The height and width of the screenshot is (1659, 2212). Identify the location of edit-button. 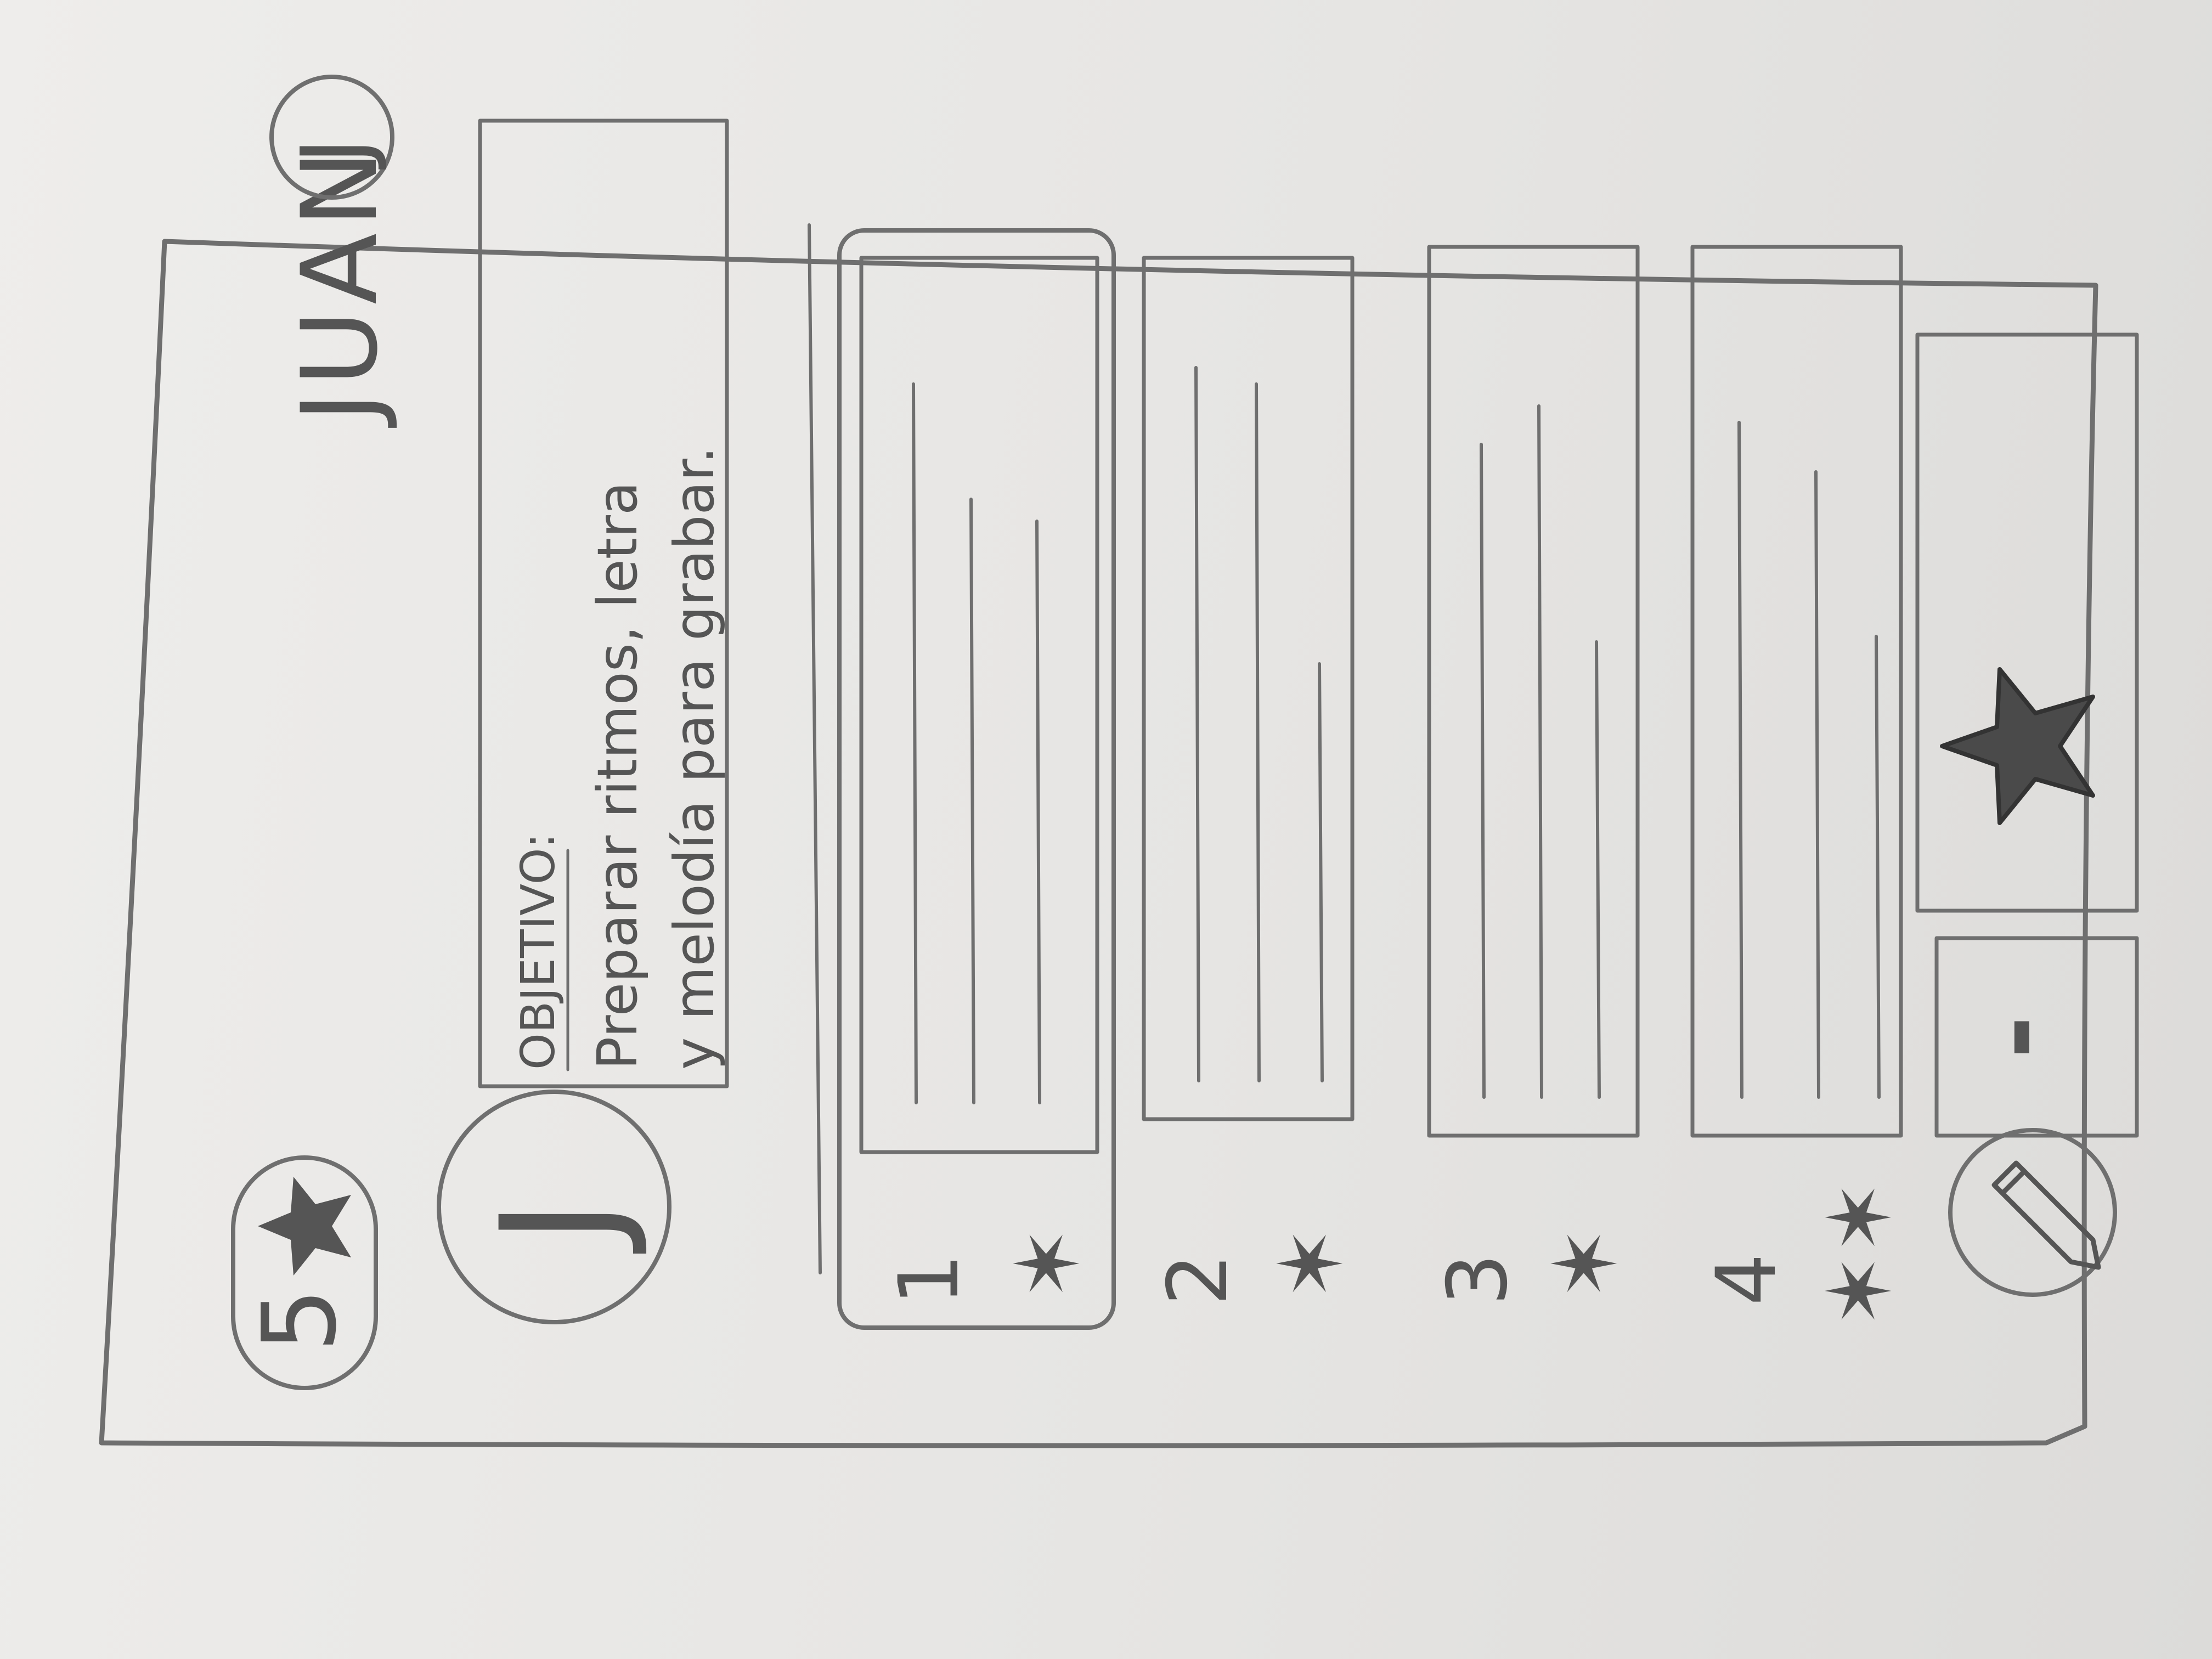
(2033, 1212).